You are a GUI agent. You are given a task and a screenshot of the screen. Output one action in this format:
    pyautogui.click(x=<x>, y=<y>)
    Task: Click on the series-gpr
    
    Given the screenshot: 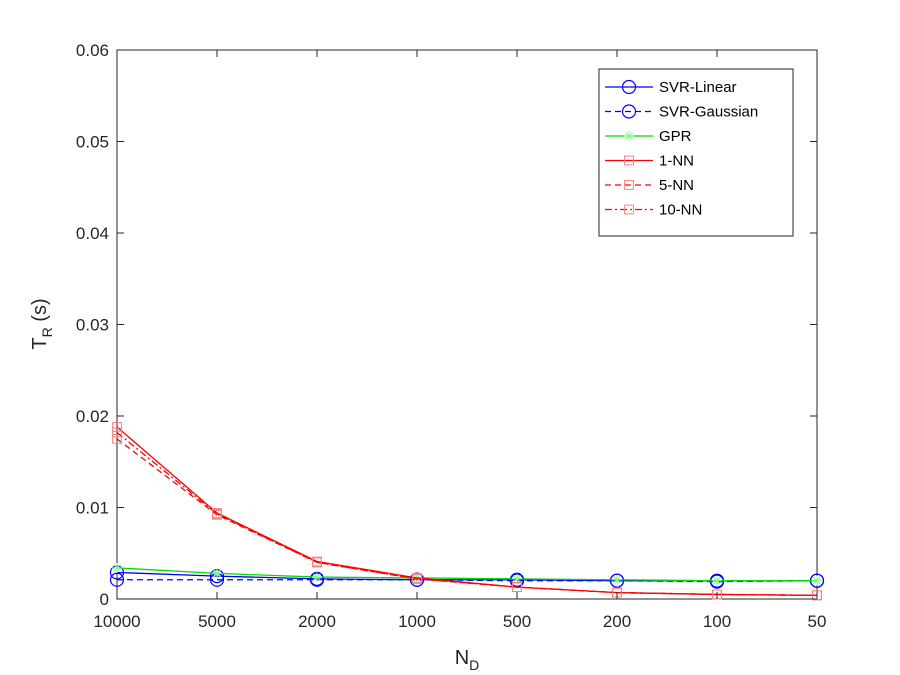 What is the action you would take?
    pyautogui.click(x=467, y=574)
    